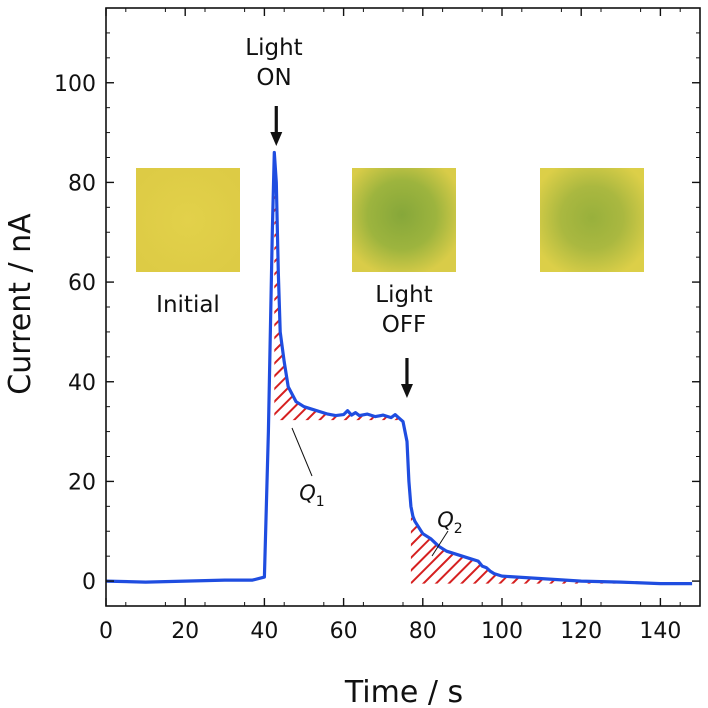  What do you see at coordinates (185, 631) in the screenshot?
I see `x-tick-label: 20` at bounding box center [185, 631].